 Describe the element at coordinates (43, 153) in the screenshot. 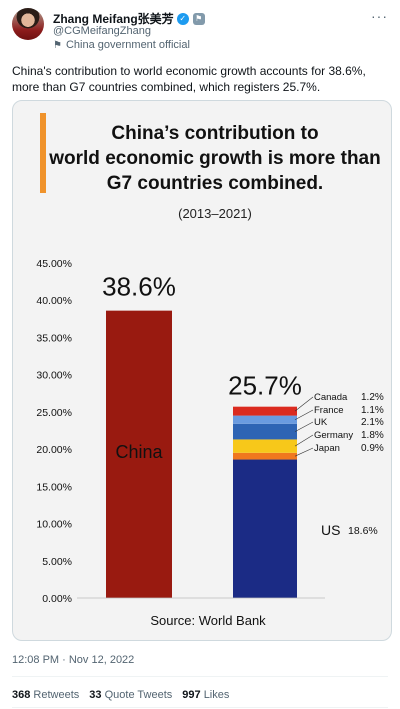

I see `title-accent-bar` at that location.